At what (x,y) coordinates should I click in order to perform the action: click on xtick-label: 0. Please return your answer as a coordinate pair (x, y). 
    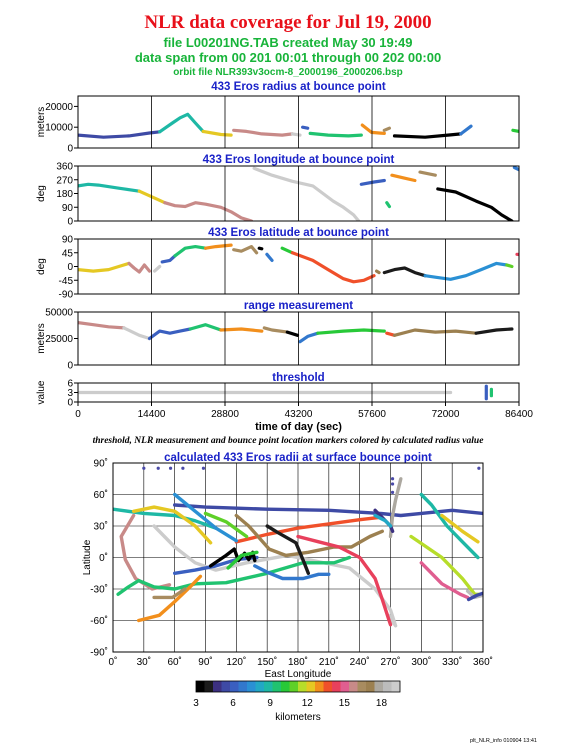
    Looking at the image, I should click on (78, 414).